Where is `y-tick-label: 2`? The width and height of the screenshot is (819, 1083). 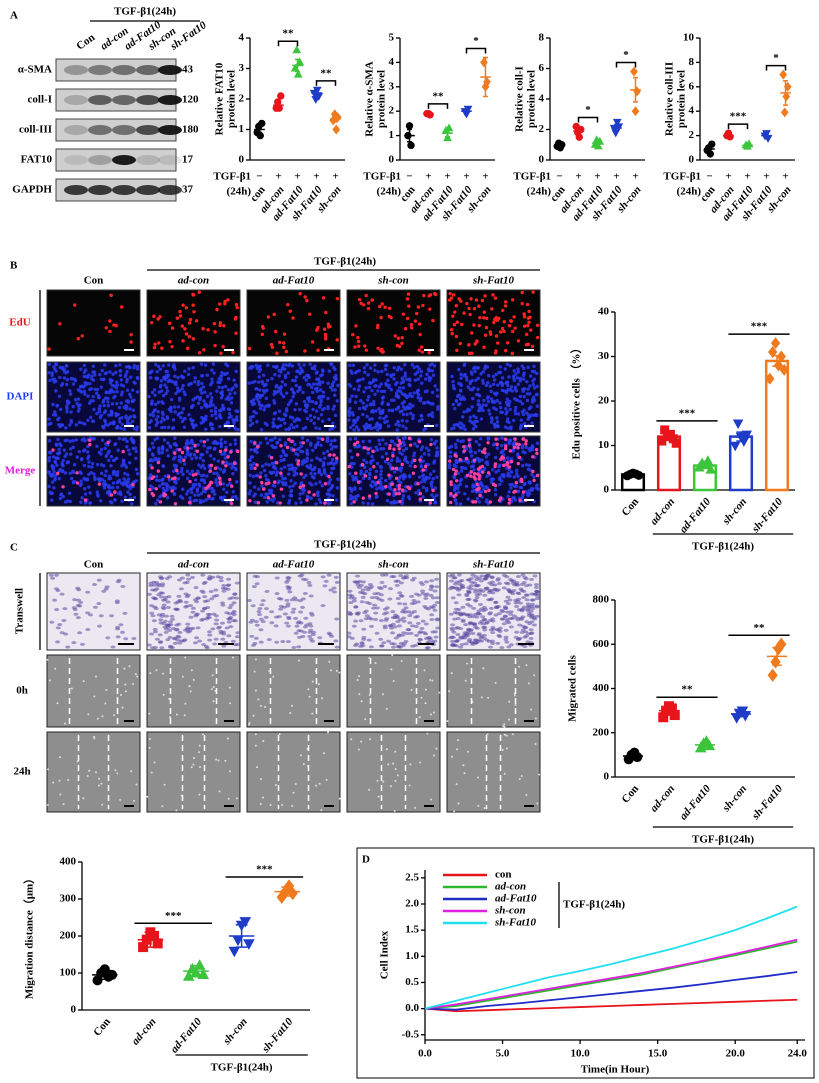
y-tick-label: 2 is located at coordinates (242, 99).